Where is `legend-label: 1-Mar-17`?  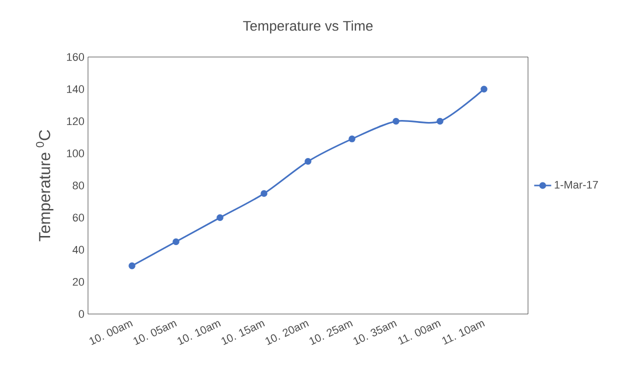
legend-label: 1-Mar-17 is located at coordinates (576, 184).